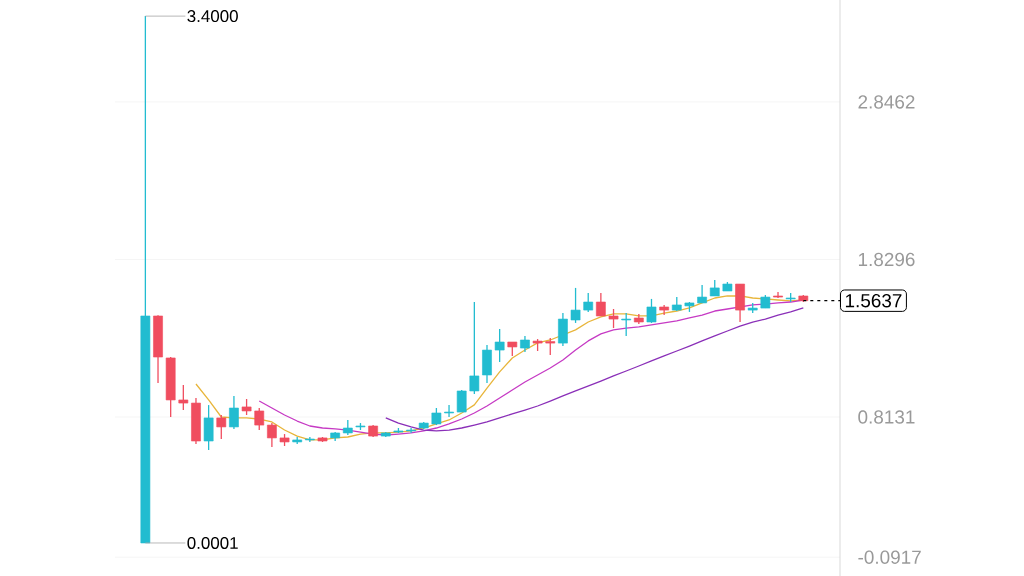 The image size is (1024, 576). What do you see at coordinates (212, 542) in the screenshot?
I see `annotation: 0.0001` at bounding box center [212, 542].